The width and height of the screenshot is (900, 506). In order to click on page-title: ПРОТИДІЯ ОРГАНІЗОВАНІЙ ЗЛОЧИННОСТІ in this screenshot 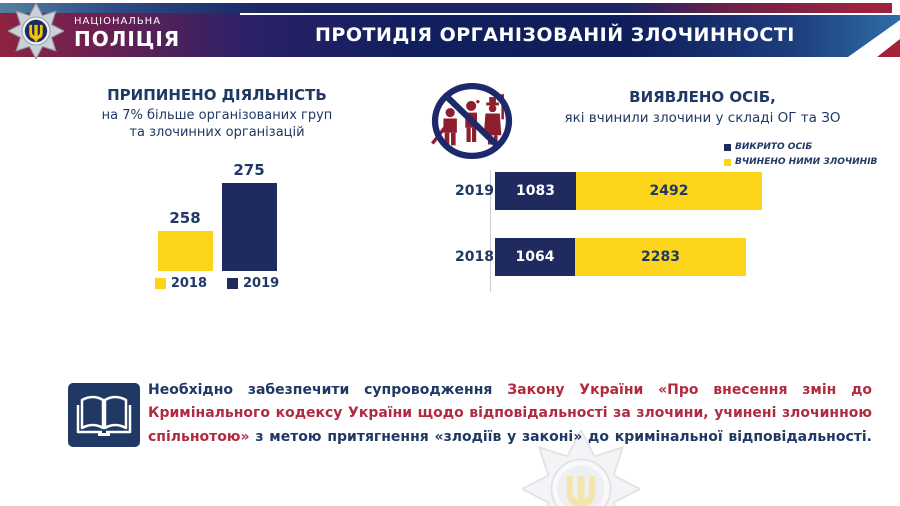, I will do `click(555, 35)`.